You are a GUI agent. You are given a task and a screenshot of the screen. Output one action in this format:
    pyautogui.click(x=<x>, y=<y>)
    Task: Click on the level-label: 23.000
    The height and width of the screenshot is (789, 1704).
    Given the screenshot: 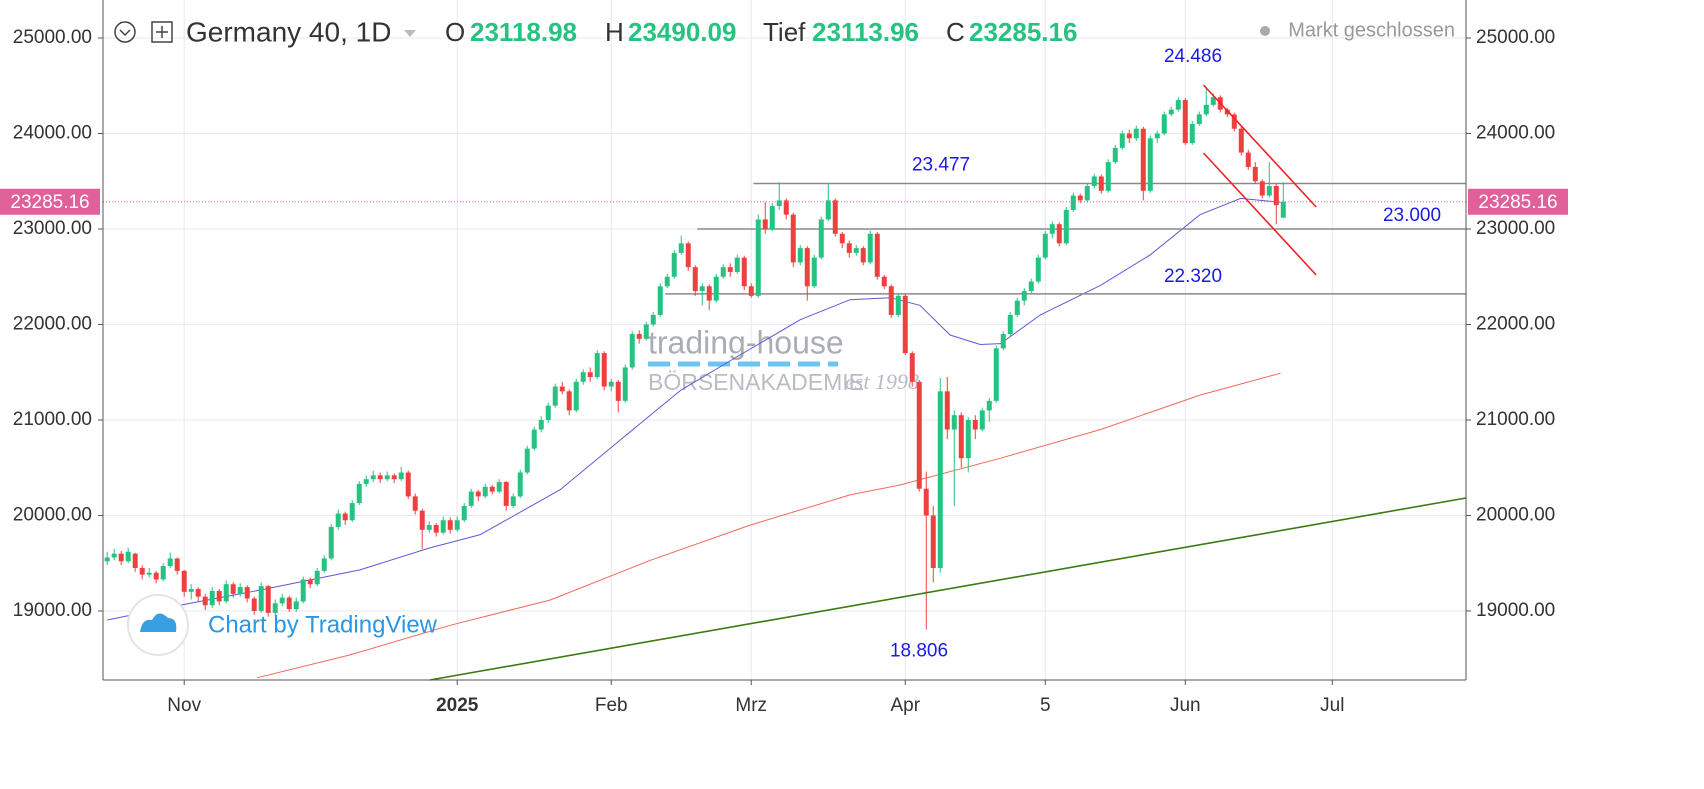 What is the action you would take?
    pyautogui.click(x=1412, y=215)
    